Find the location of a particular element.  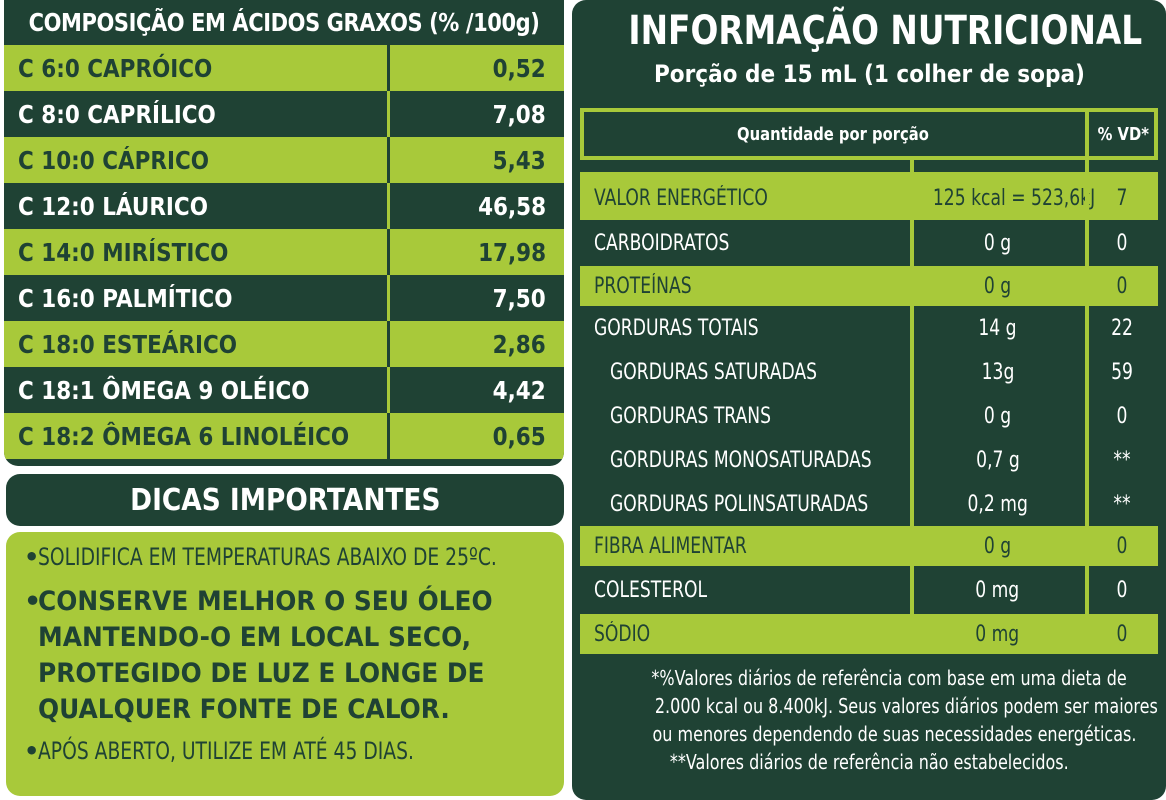

nutrient-name: GORDURAS MONOSATURADAS is located at coordinates (741, 460).